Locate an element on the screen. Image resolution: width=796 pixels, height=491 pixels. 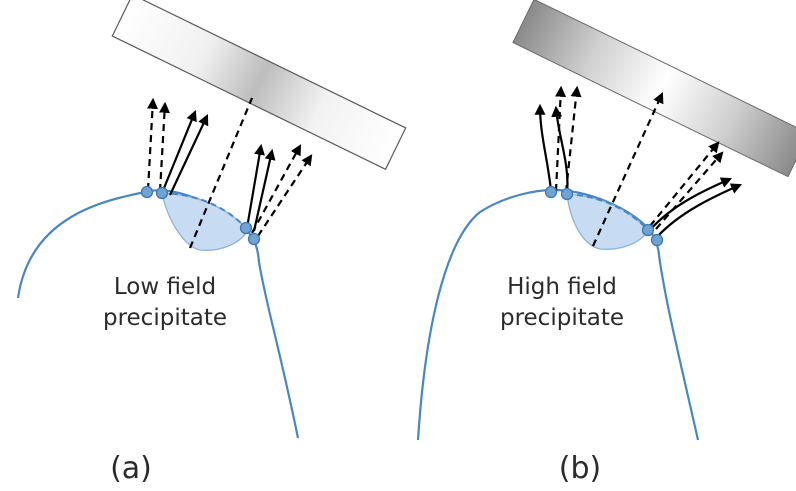
trajectories-b-right is located at coordinates (696, 189).